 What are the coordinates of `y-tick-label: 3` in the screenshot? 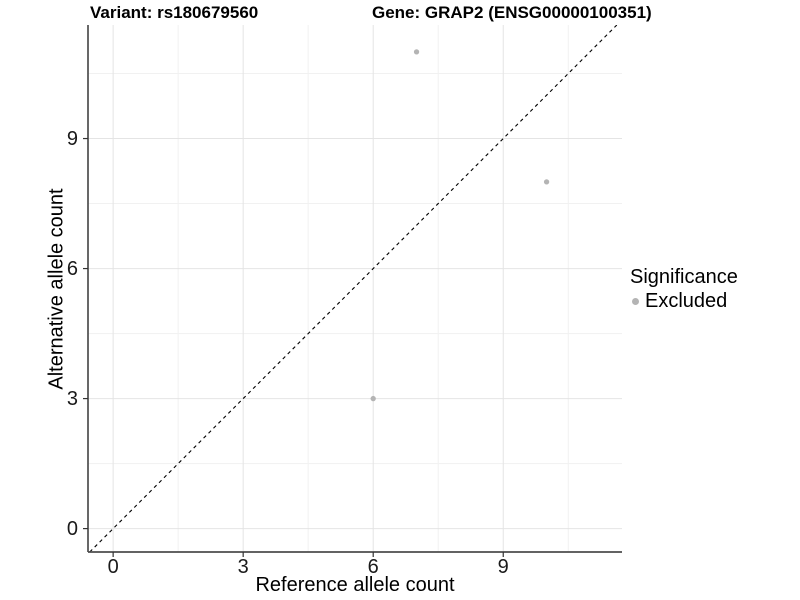 It's located at (72, 398).